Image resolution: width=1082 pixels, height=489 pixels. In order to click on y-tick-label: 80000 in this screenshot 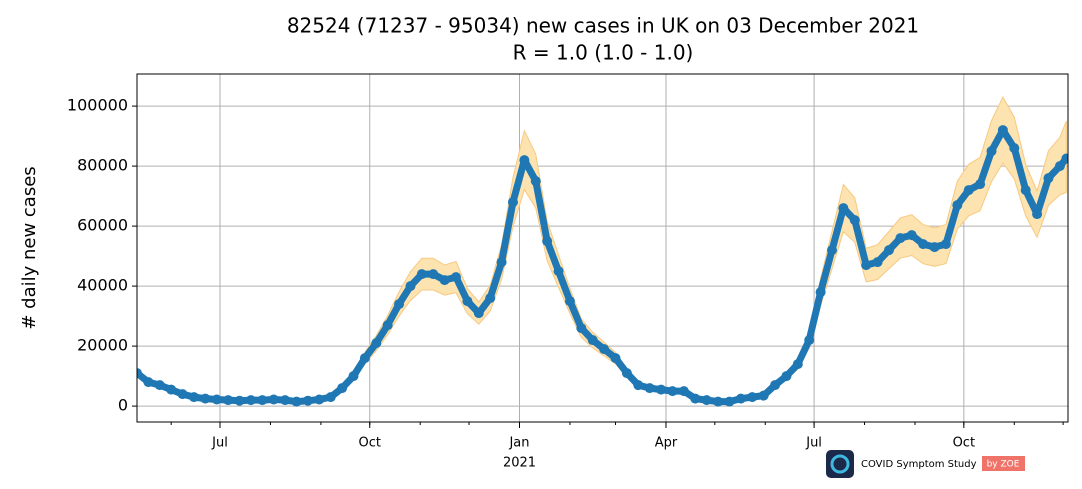, I will do `click(102, 165)`.